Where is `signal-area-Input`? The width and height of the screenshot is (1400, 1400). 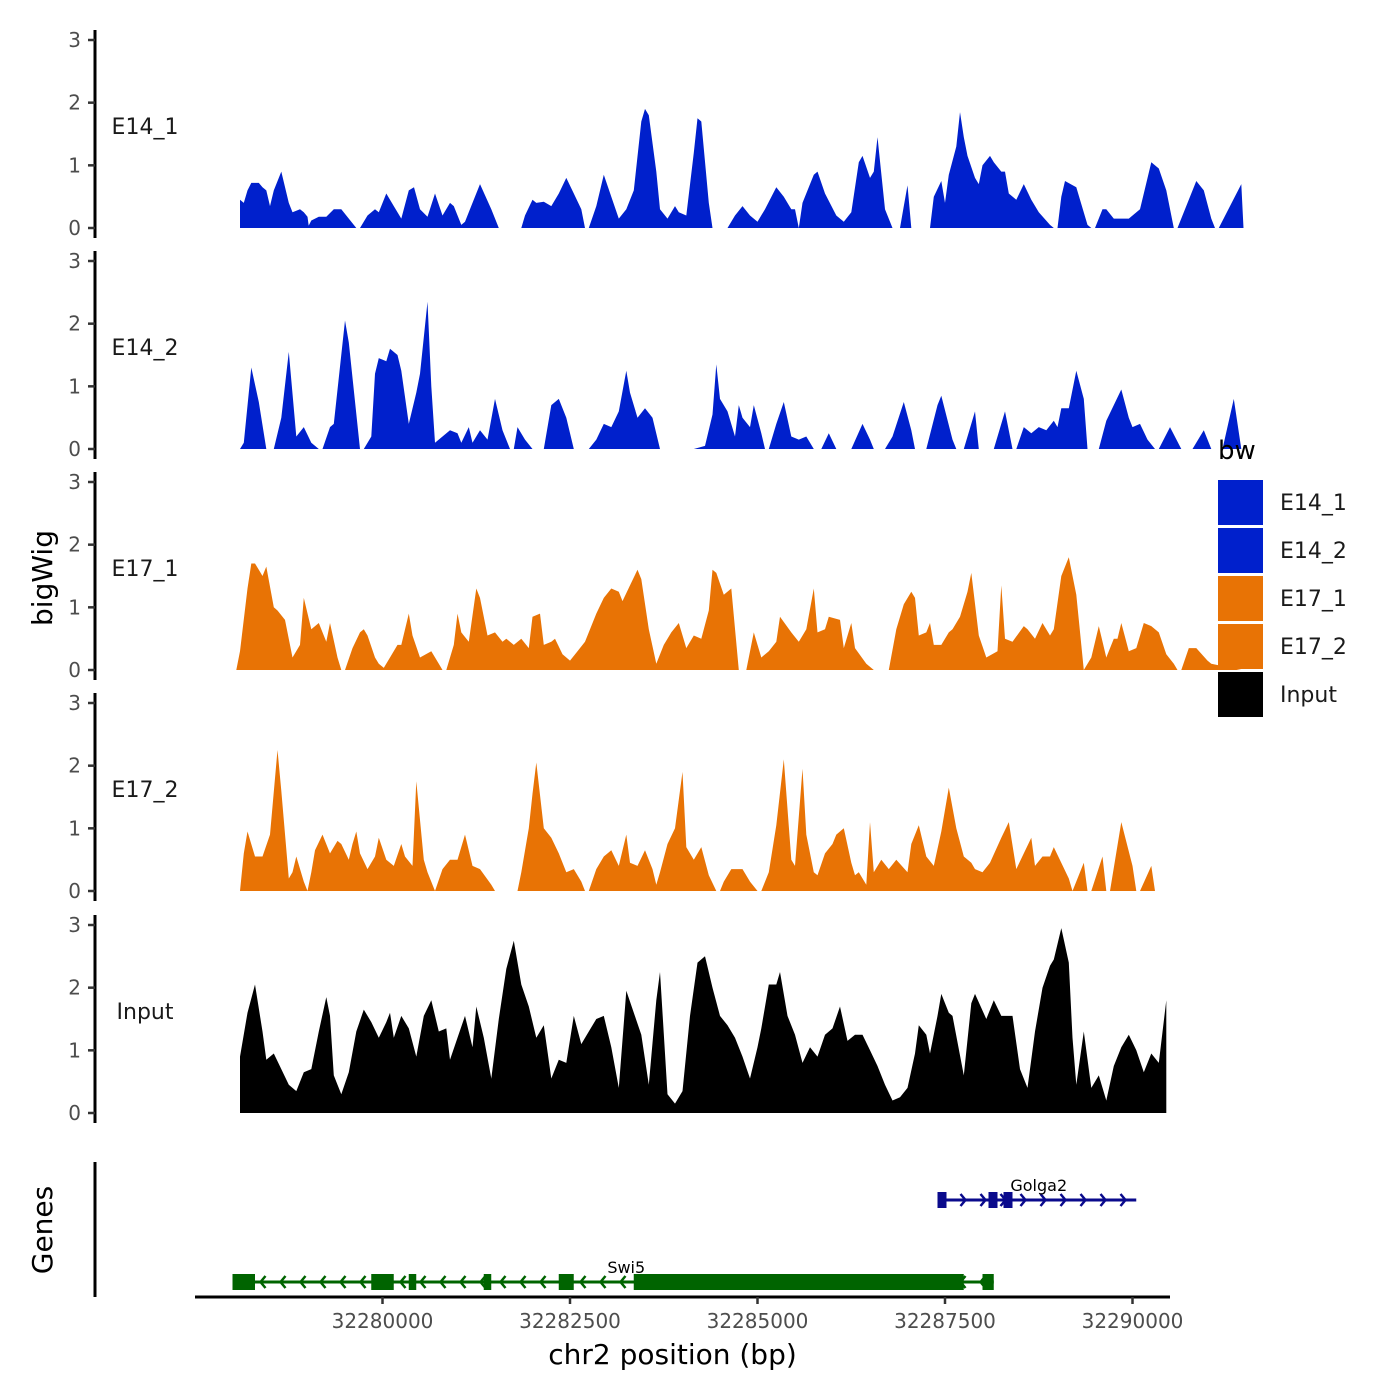
signal-area-Input is located at coordinates (703, 1020).